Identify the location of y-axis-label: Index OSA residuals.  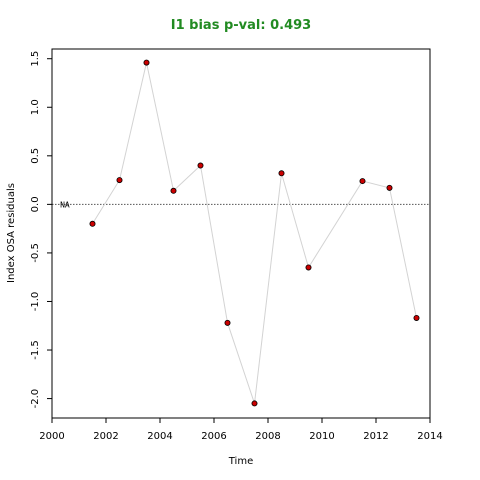
(11, 233).